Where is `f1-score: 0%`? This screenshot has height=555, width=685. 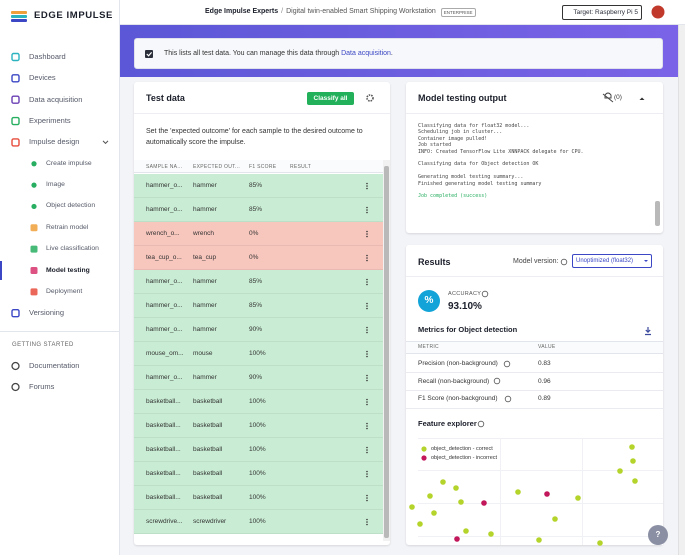
f1-score: 0% is located at coordinates (254, 233).